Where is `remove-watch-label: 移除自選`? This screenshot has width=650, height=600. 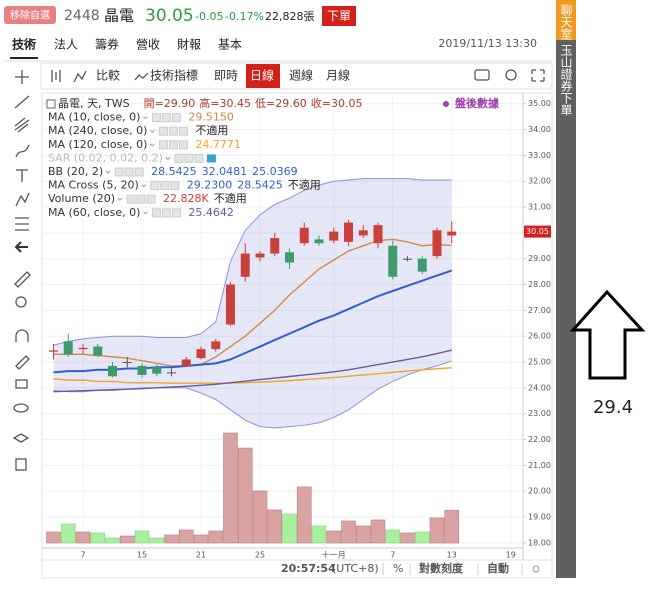
remove-watch-label: 移除自選 is located at coordinates (30, 15).